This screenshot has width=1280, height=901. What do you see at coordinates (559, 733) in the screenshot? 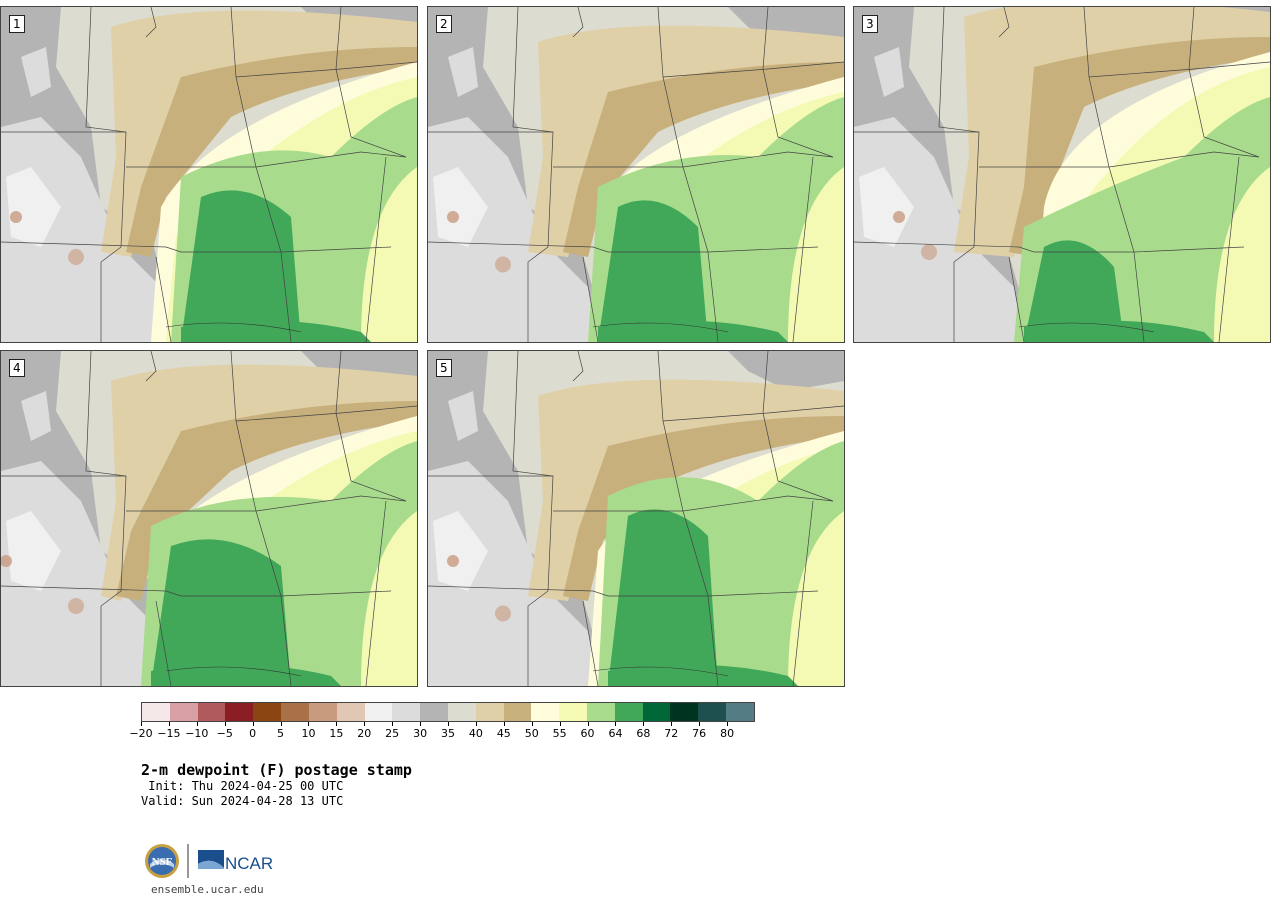
I see `legend-tick-label: 55` at bounding box center [559, 733].